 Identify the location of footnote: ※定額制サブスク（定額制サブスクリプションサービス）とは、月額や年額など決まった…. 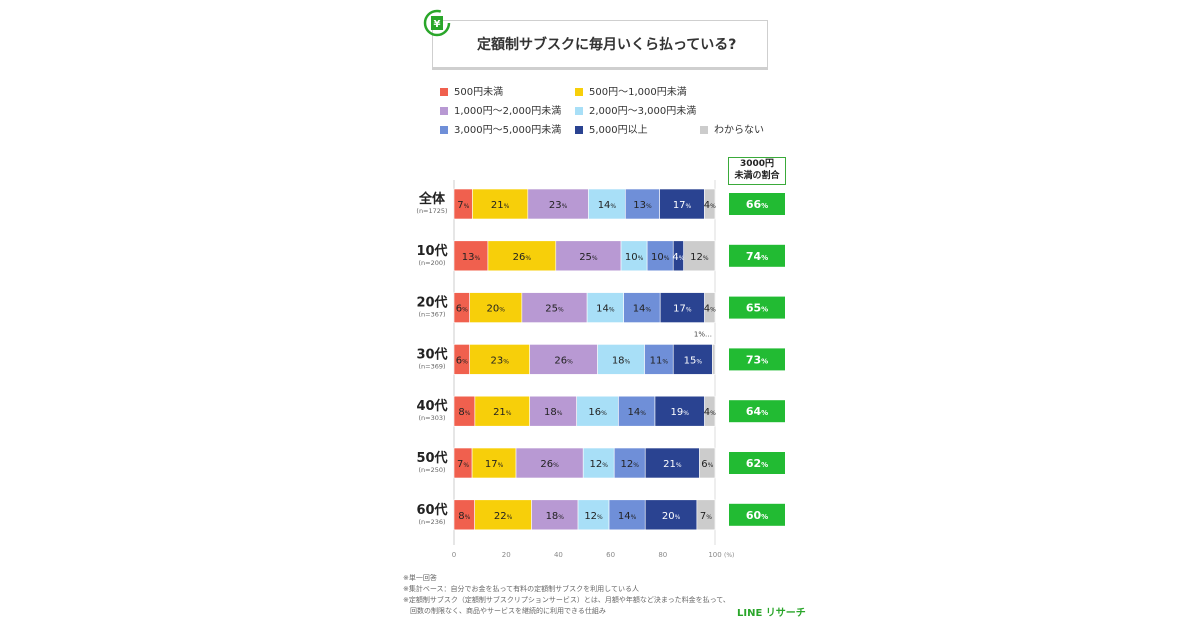
(566, 600).